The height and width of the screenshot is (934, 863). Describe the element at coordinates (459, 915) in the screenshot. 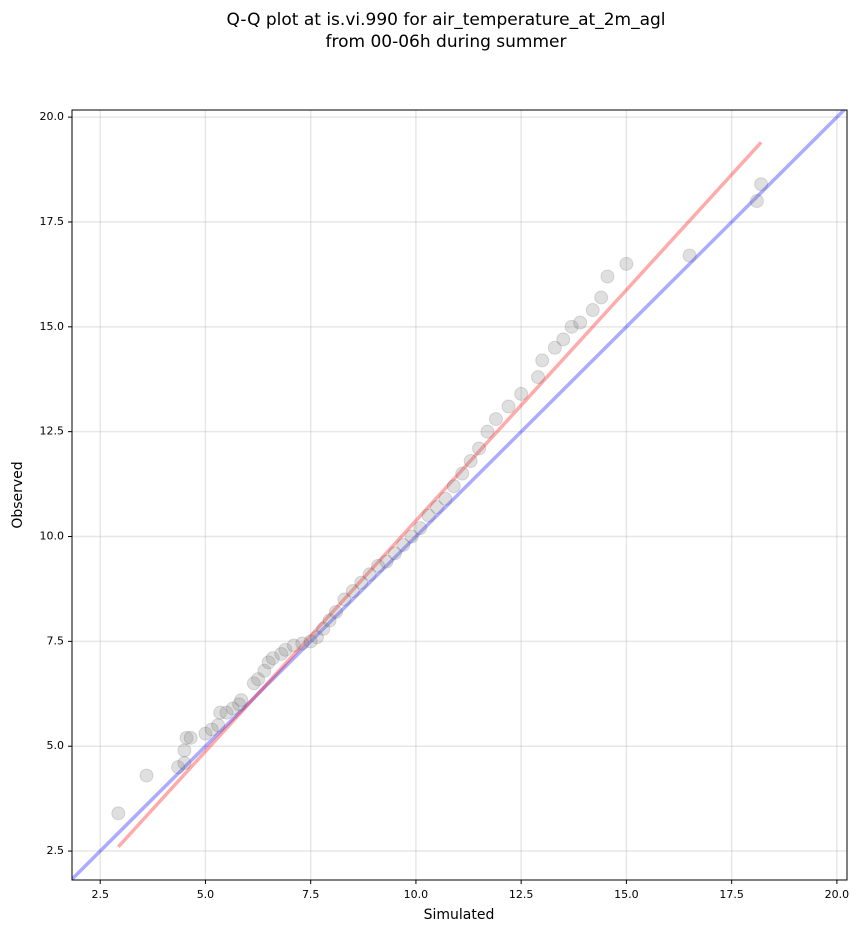

I see `x-axis-label: Simulated` at that location.